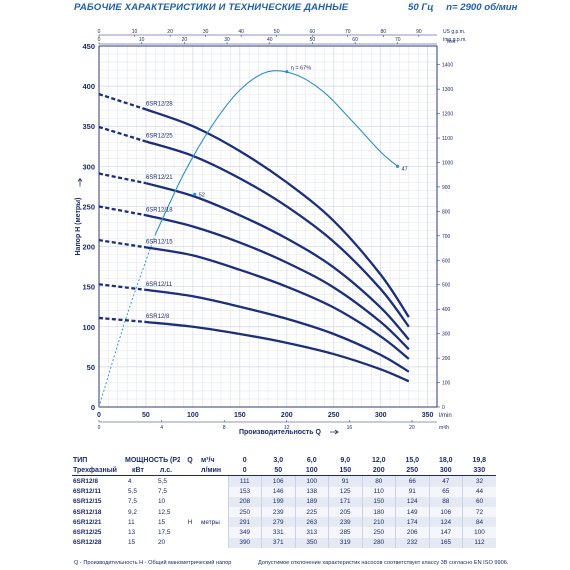 The width and height of the screenshot is (570, 570). I want to click on row-kw: 13, so click(132, 532).